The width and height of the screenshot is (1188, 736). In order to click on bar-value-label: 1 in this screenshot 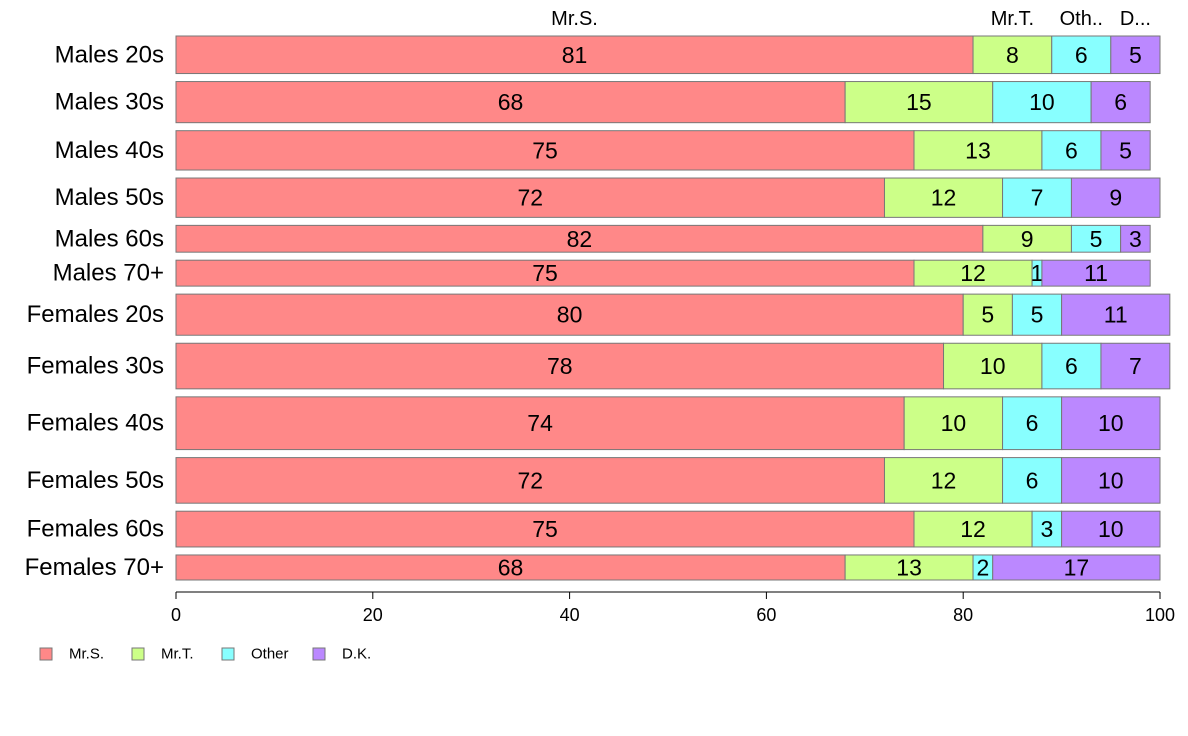, I will do `click(1037, 273)`.